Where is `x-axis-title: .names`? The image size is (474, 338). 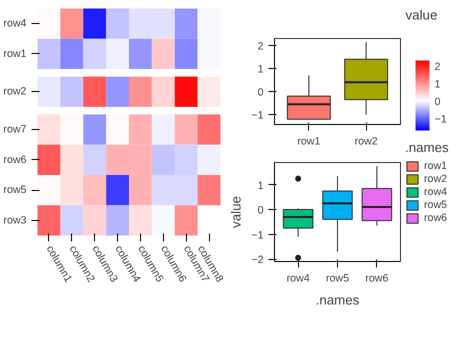
x-axis-title: .names is located at coordinates (338, 300).